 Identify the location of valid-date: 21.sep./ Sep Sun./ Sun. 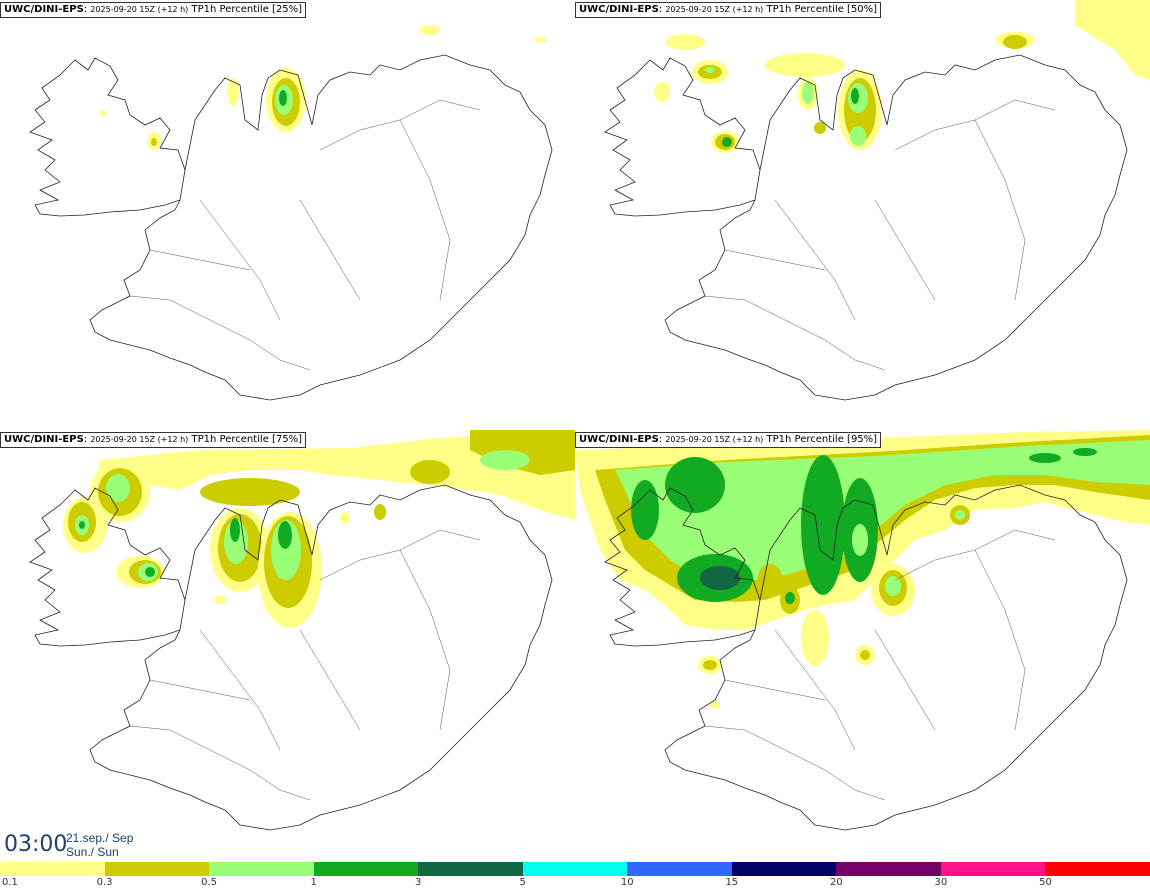
(99, 845).